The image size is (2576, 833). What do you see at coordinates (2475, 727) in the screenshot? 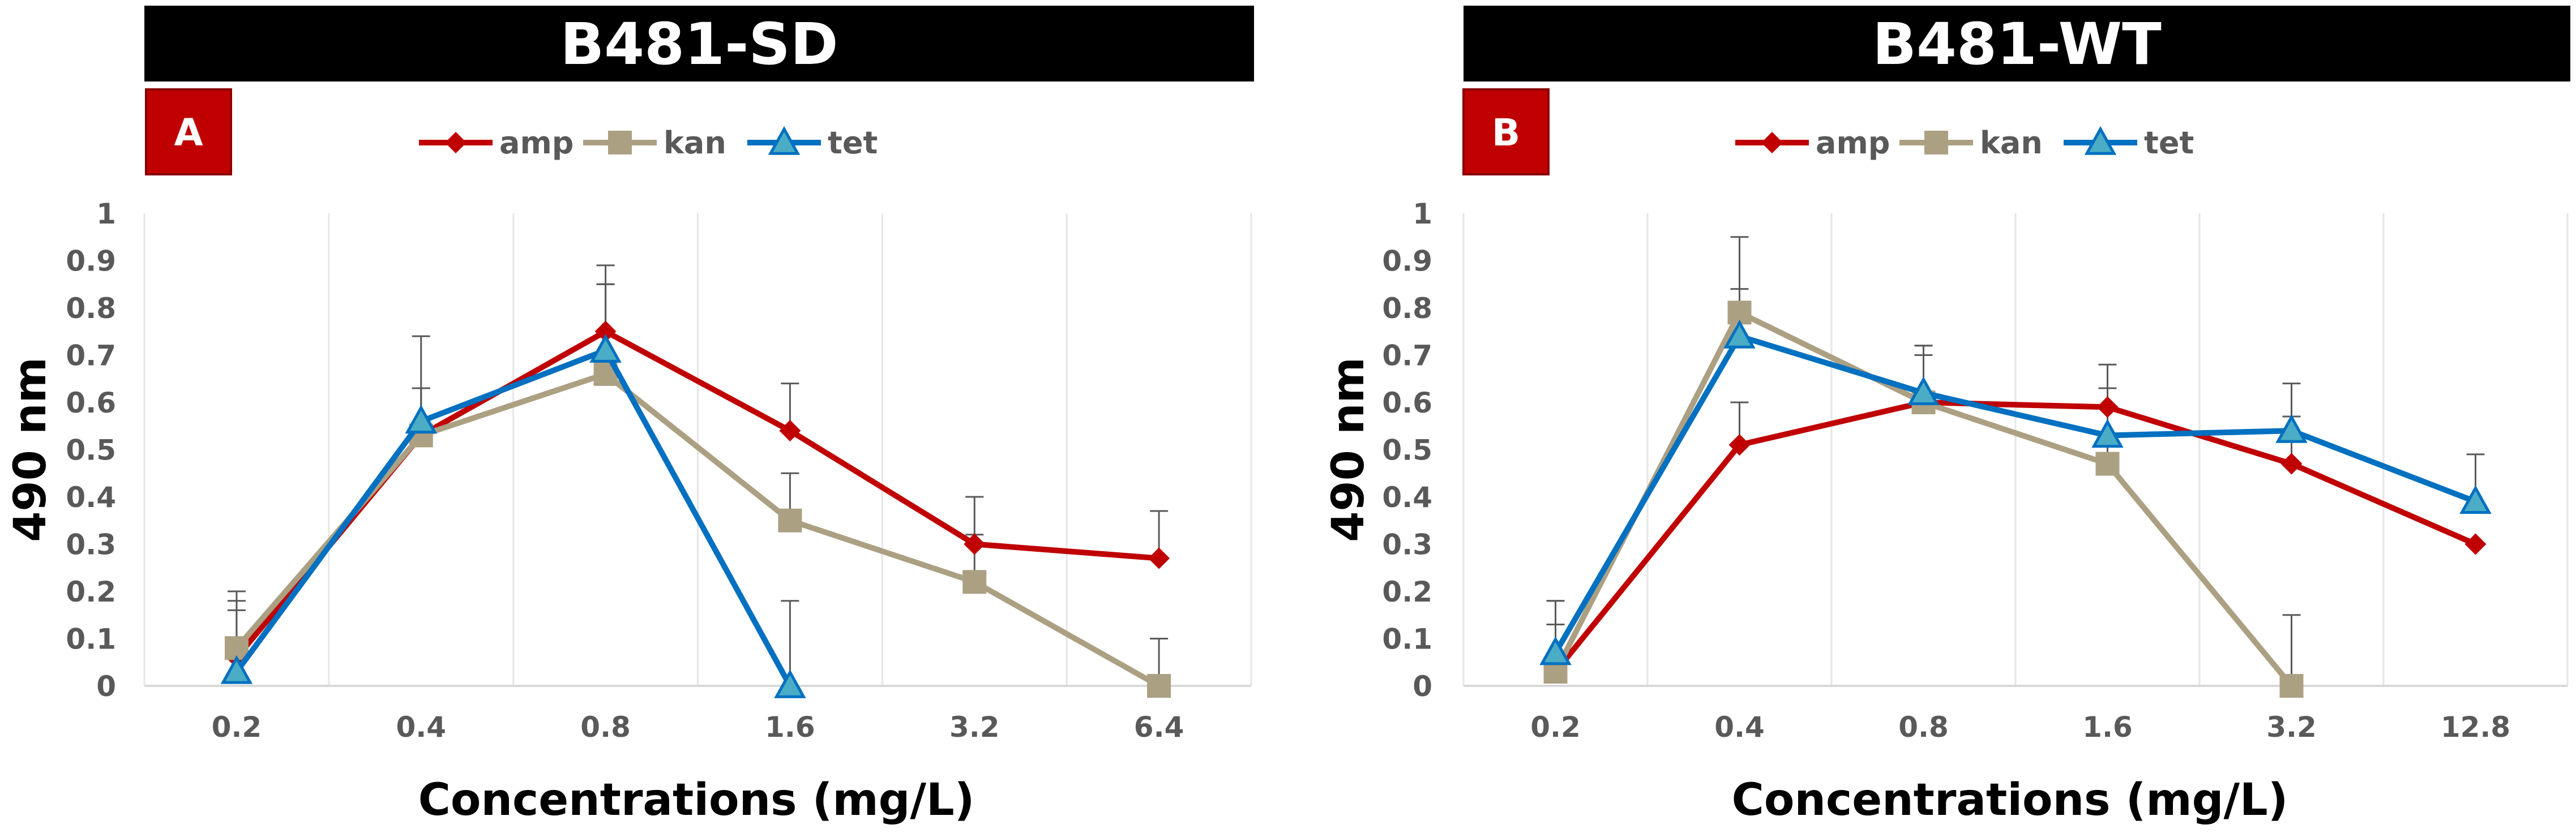
I see `x-tick-label: 12.8` at bounding box center [2475, 727].